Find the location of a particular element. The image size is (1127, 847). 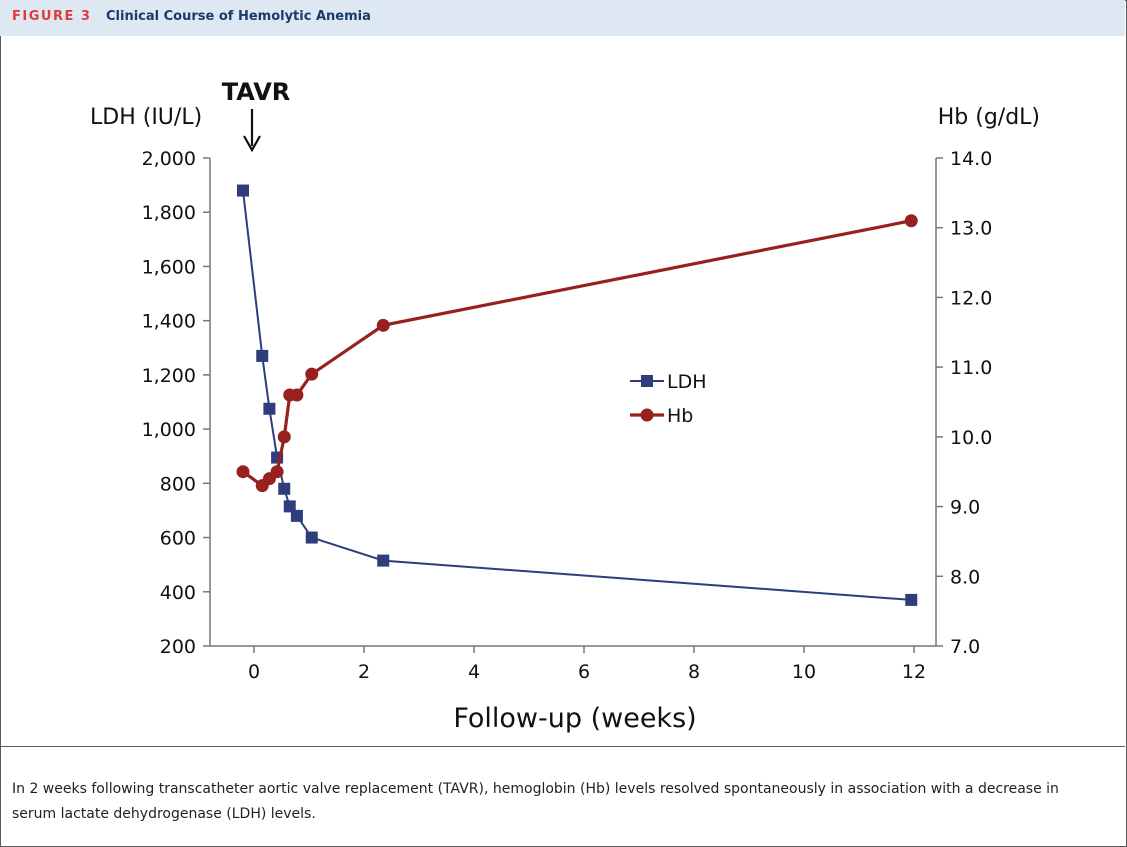

legend-ldh-label: LDH is located at coordinates (687, 382).